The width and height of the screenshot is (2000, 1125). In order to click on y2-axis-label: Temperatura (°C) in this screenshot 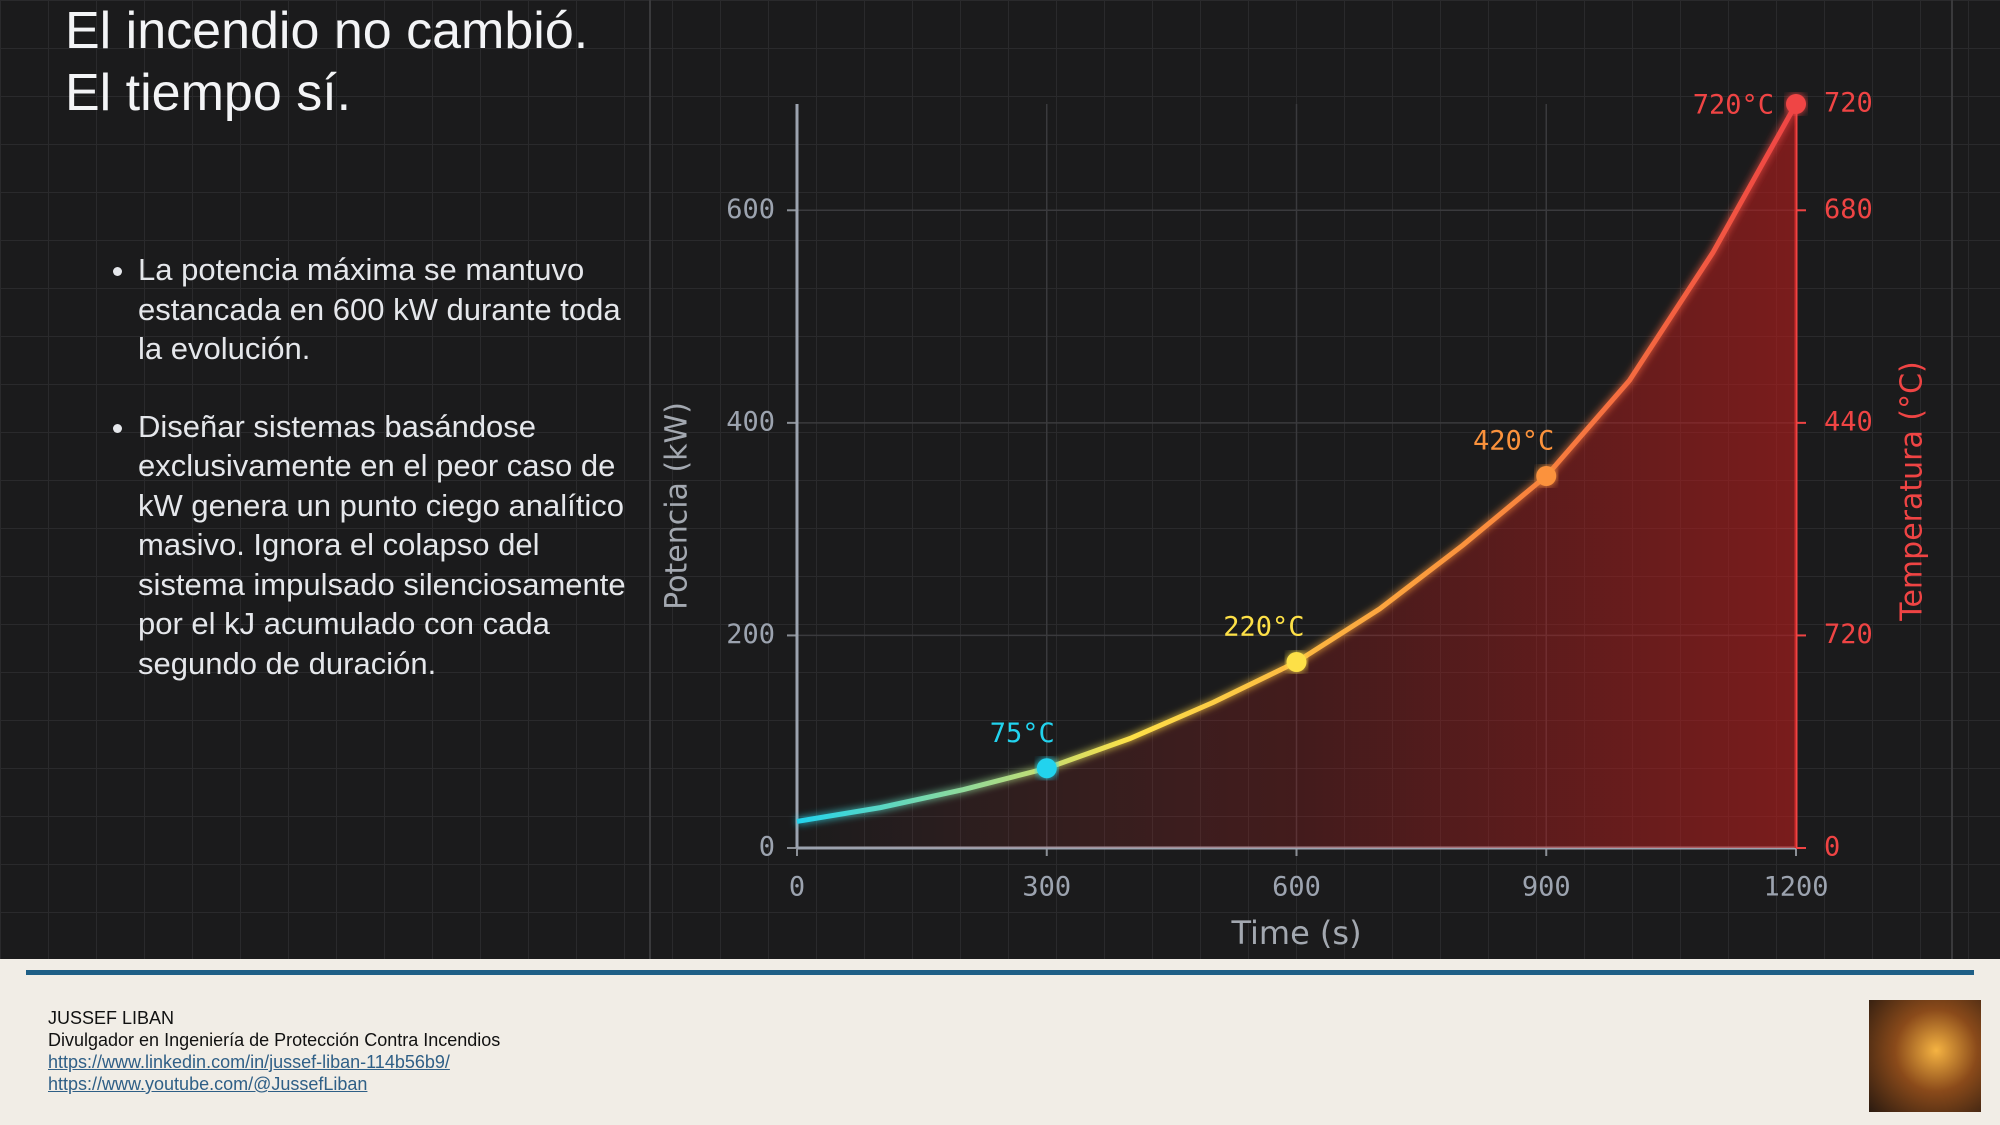, I will do `click(1912, 491)`.